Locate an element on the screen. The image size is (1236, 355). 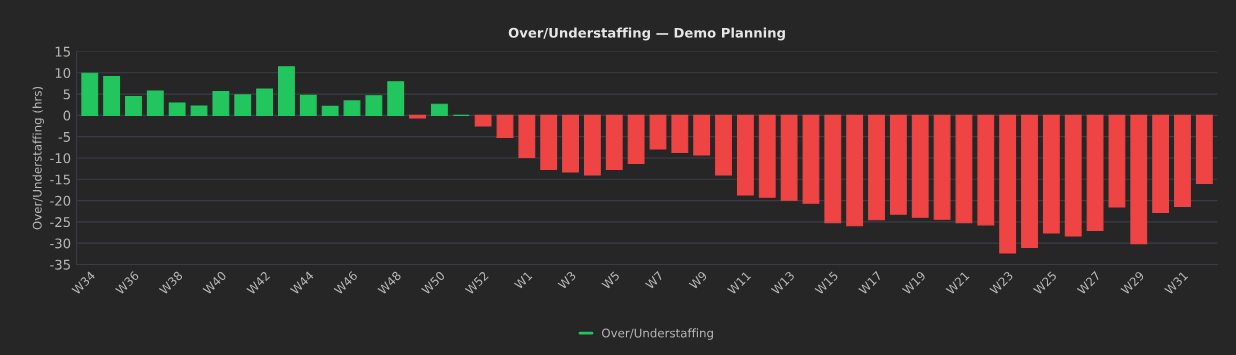
x-tick-label: W9 is located at coordinates (698, 280).